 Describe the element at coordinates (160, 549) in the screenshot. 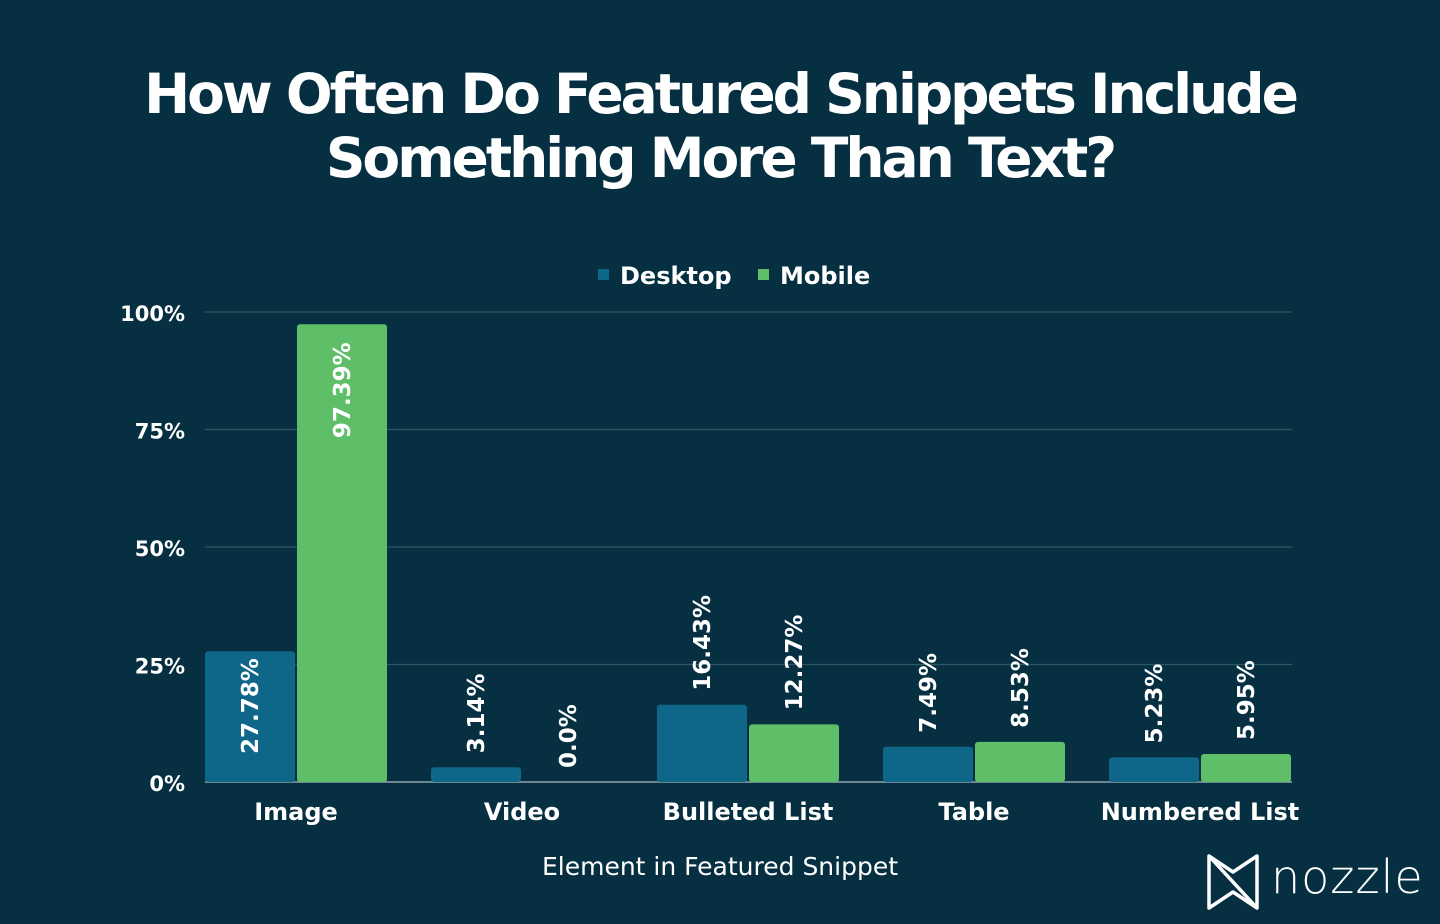

I see `y-tick-label: 50%` at that location.